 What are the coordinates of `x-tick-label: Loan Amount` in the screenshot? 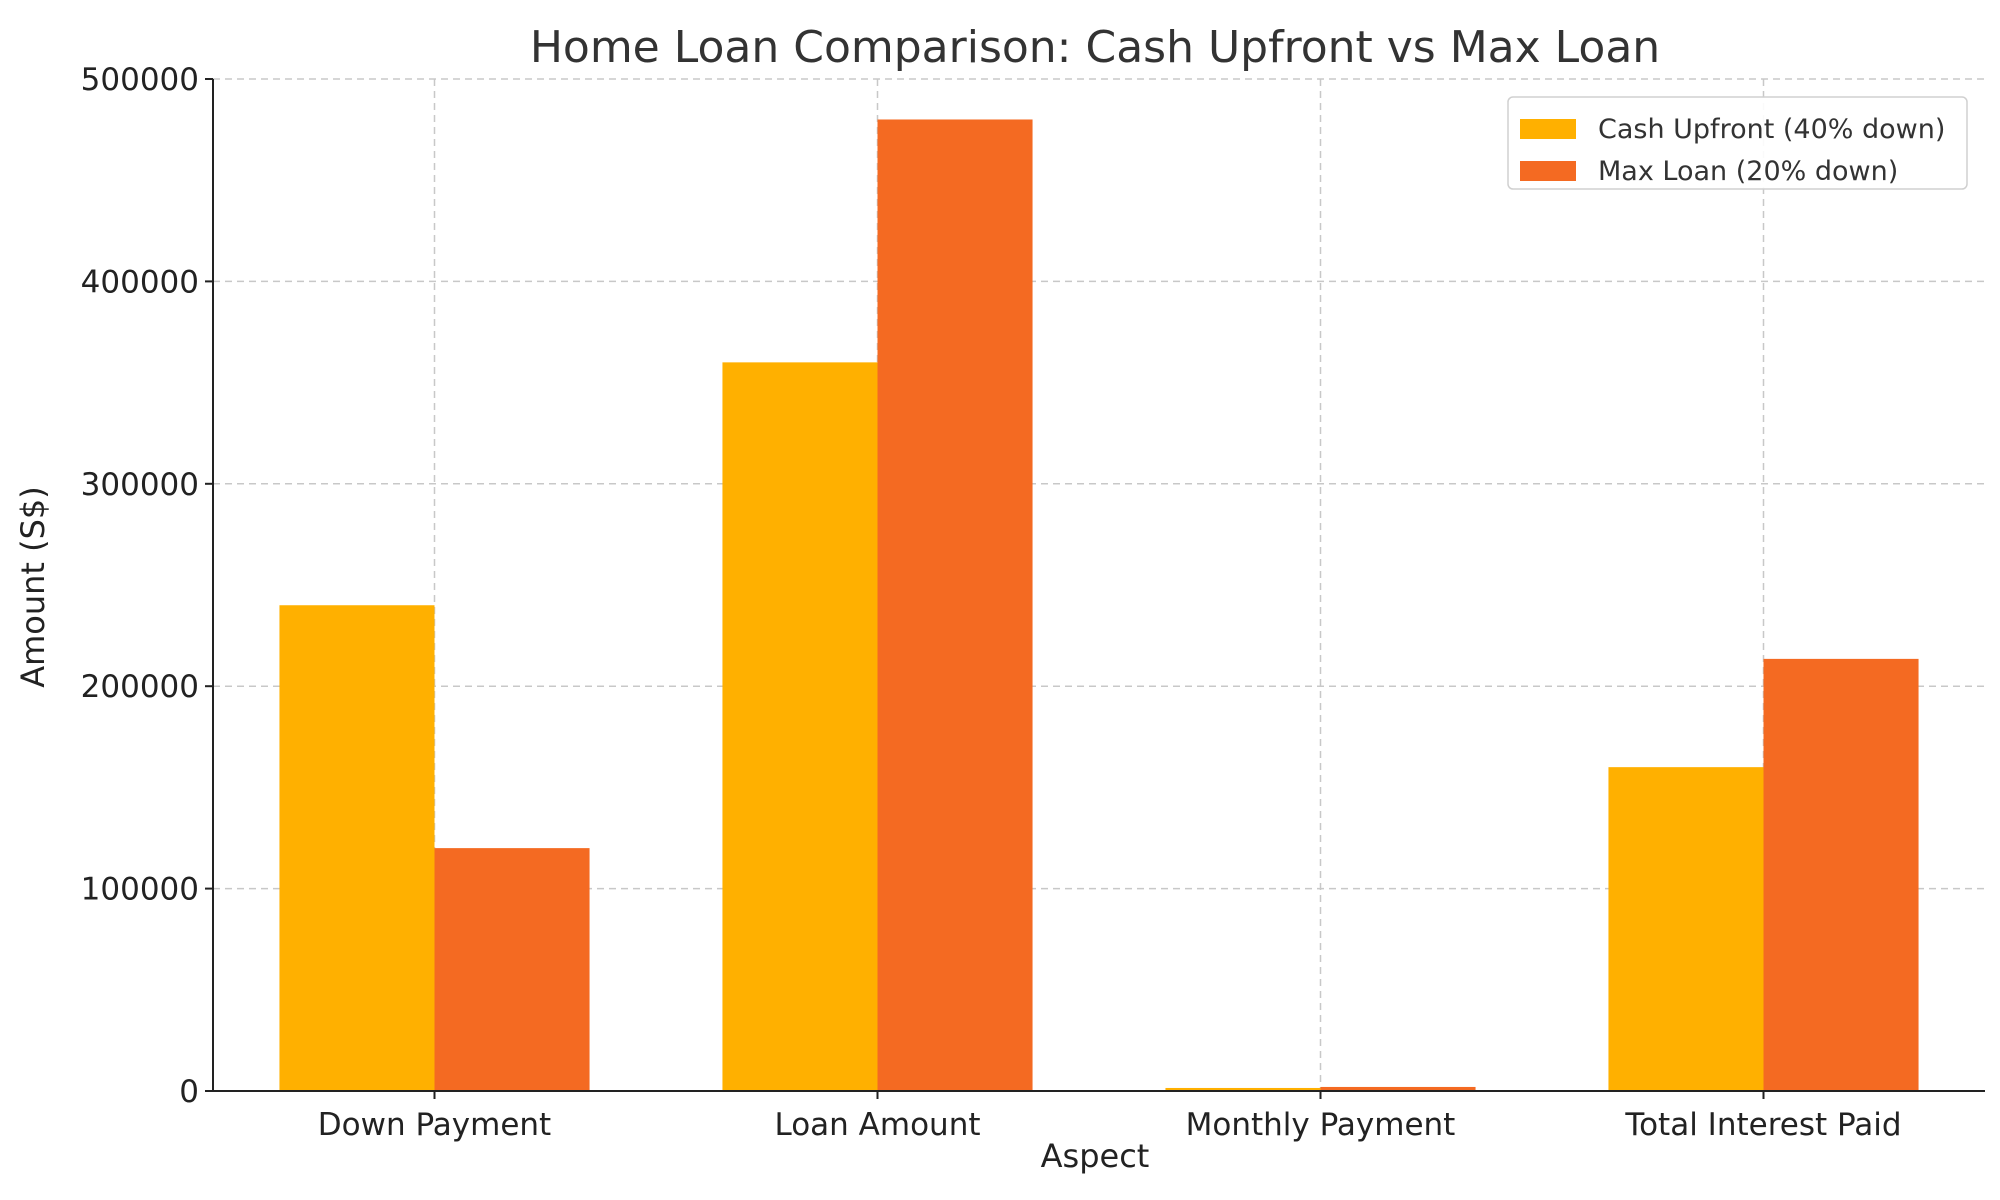 It's located at (877, 1125).